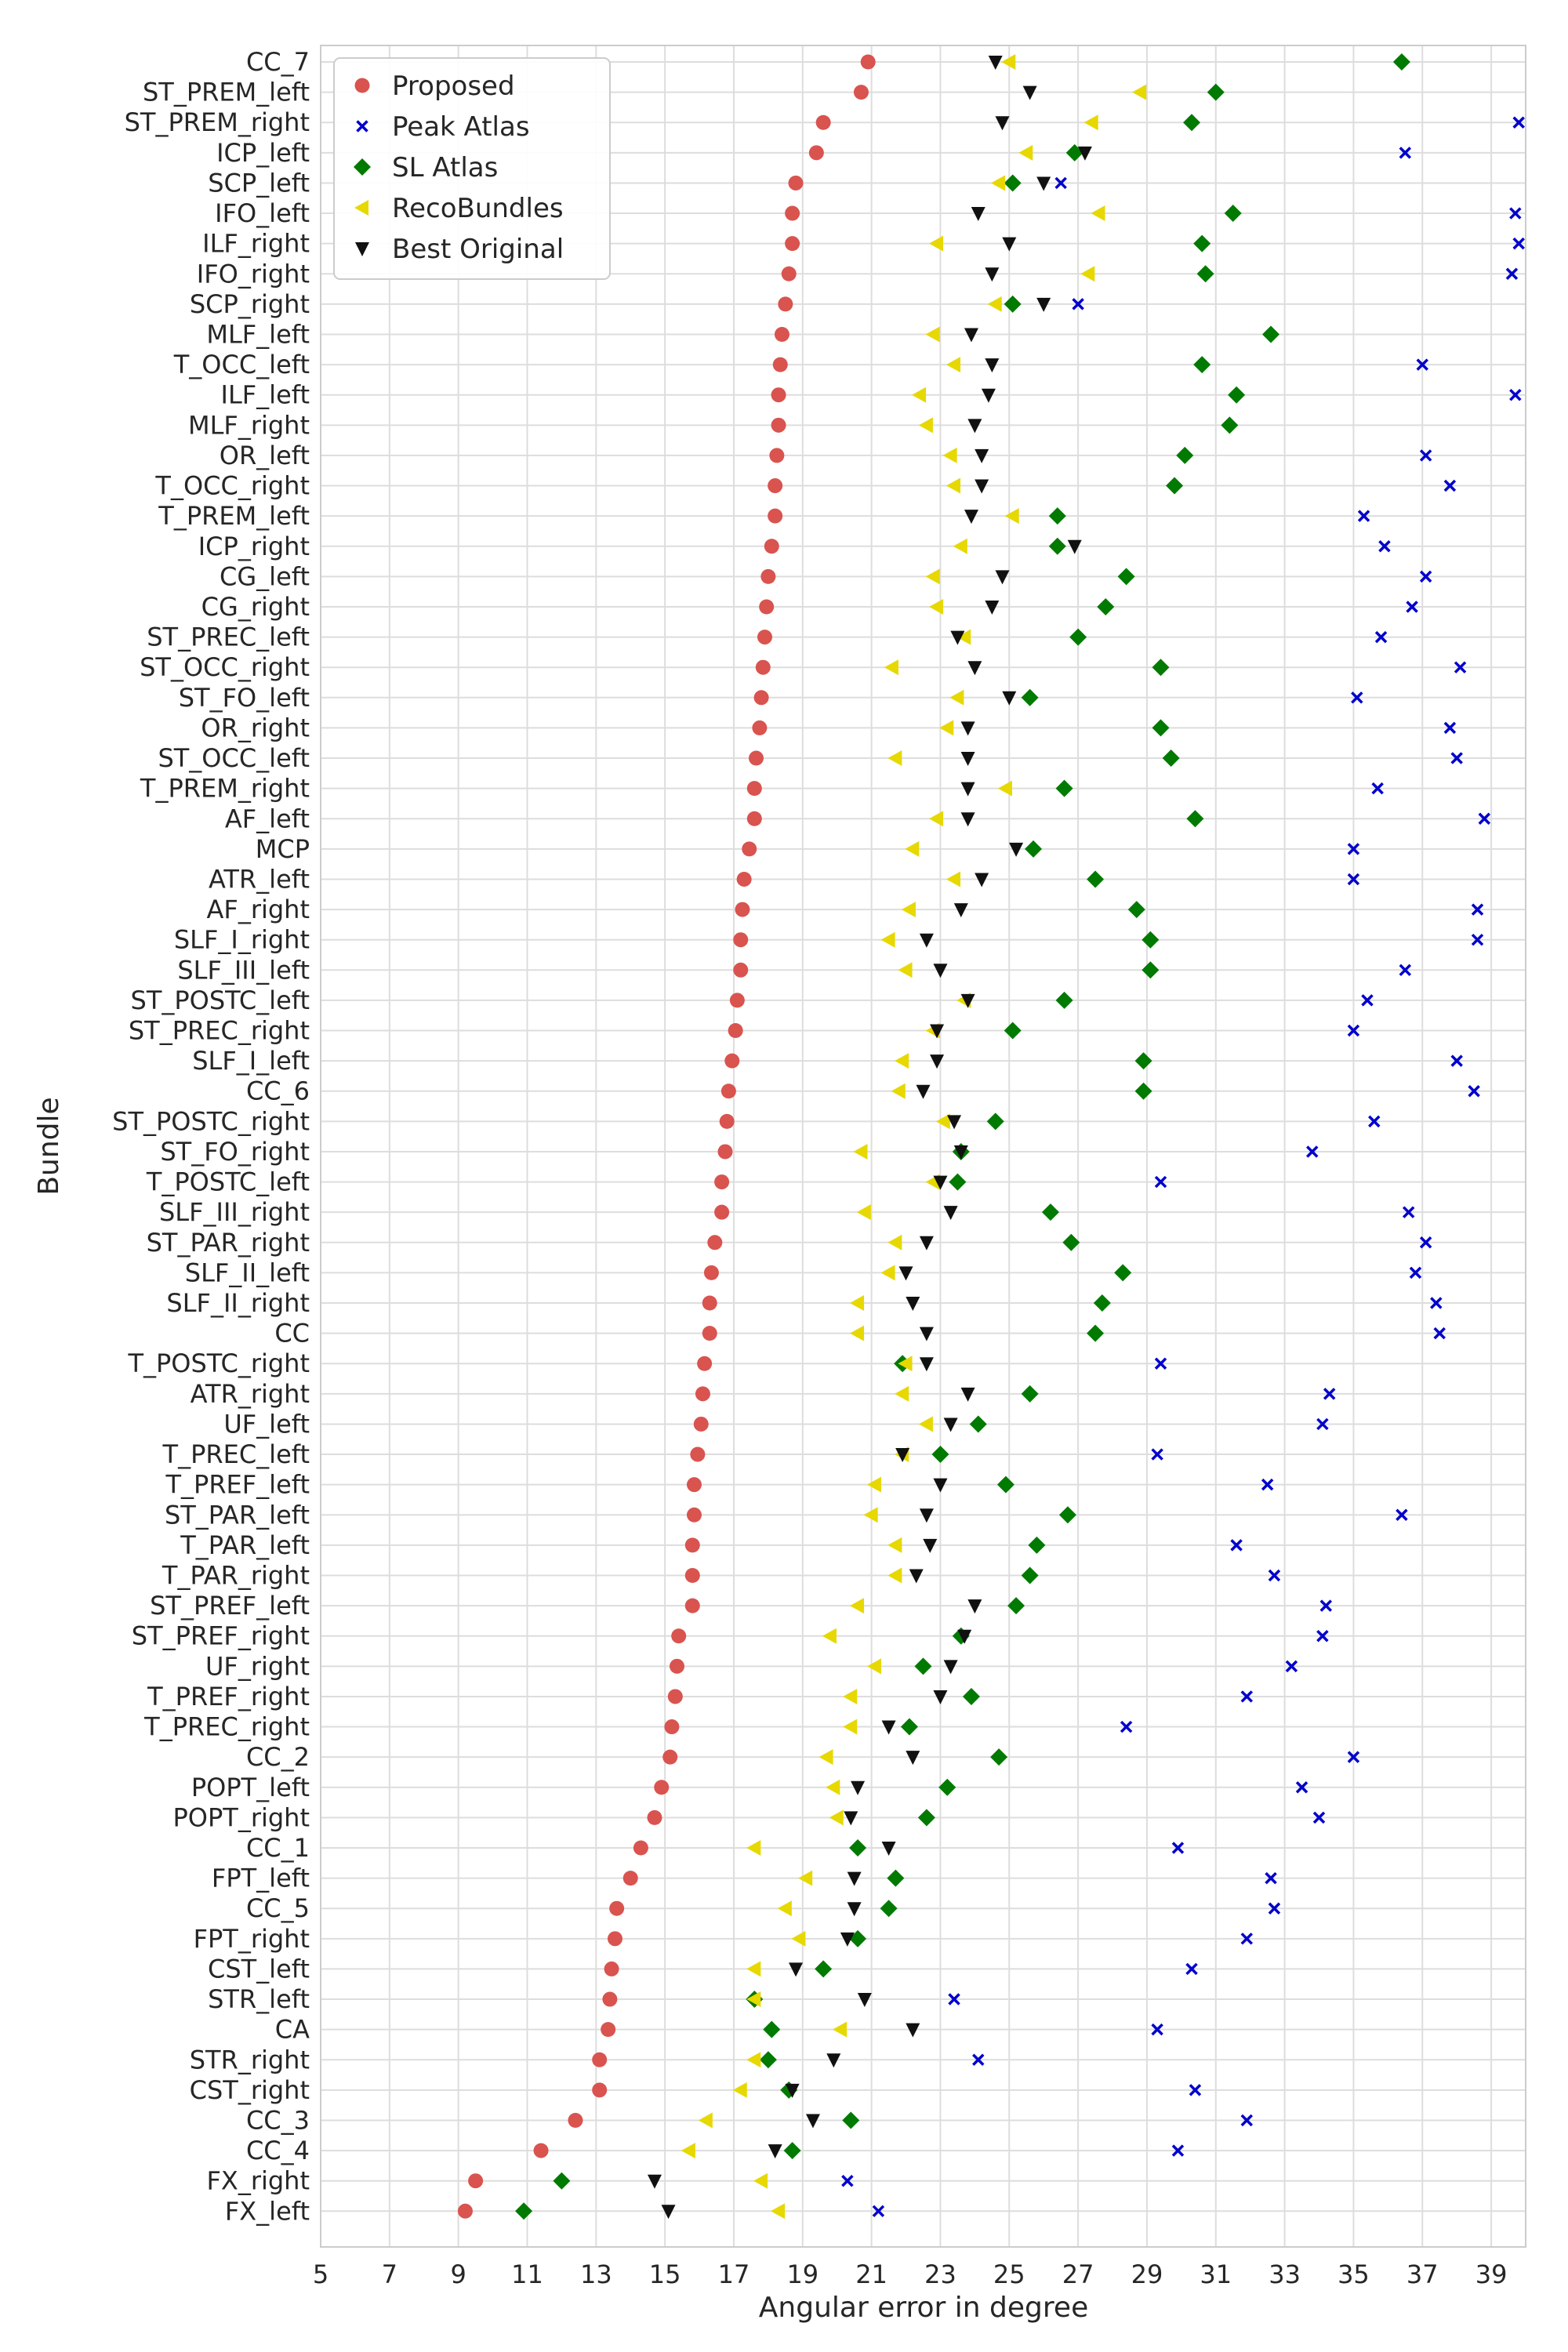  What do you see at coordinates (265, 455) in the screenshot?
I see `y-tick-label: OR_left` at bounding box center [265, 455].